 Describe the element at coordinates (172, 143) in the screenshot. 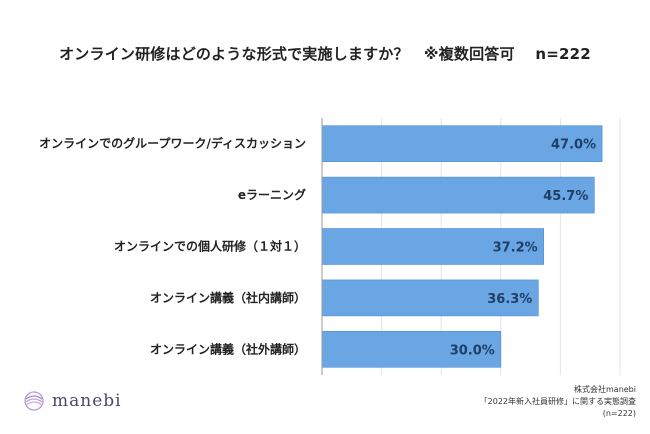

I see `category-label: オンラインでのグループワーク/ディスカッション` at that location.